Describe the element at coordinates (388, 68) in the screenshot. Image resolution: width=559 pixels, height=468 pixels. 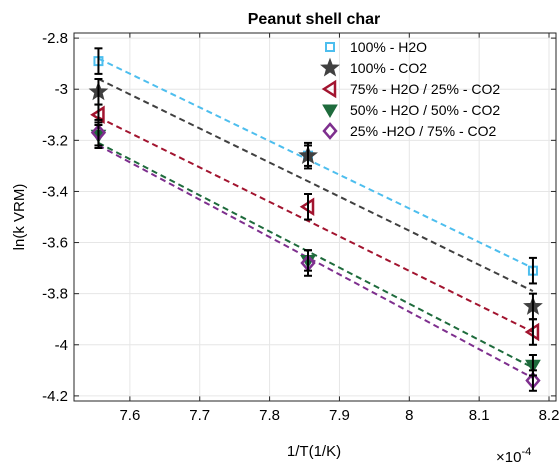
I see `legend-label: 100% - CO2` at that location.